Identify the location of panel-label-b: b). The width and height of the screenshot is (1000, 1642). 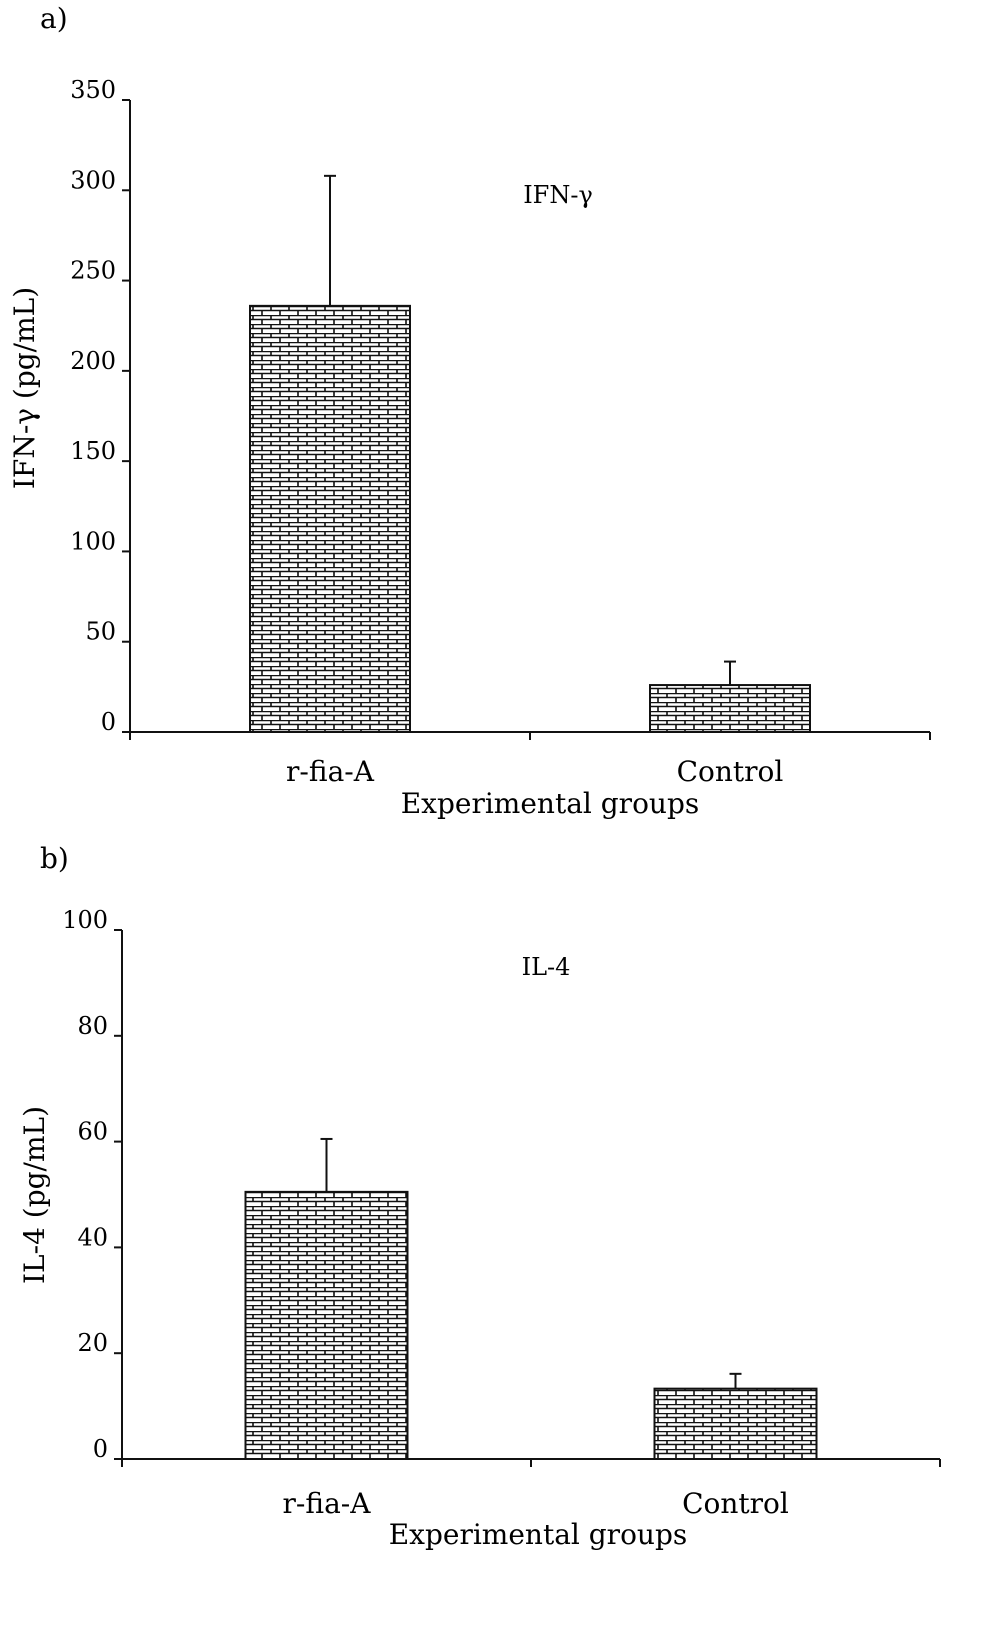
(54, 858).